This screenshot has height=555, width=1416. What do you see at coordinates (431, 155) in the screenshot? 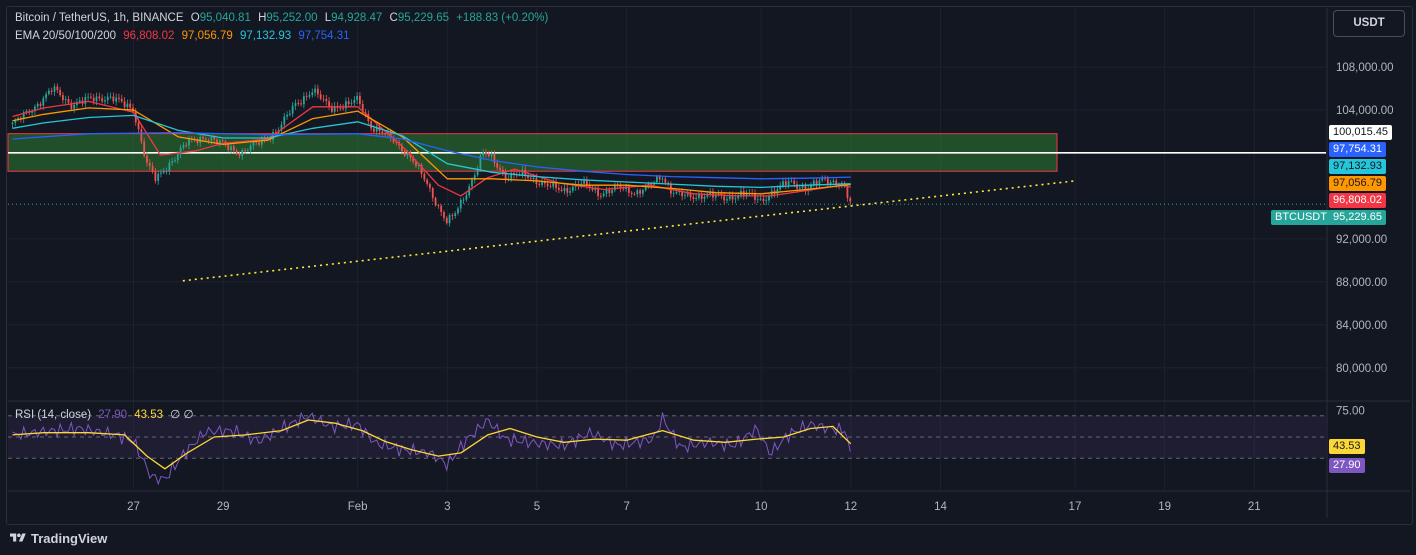
I see `ema200-line` at bounding box center [431, 155].